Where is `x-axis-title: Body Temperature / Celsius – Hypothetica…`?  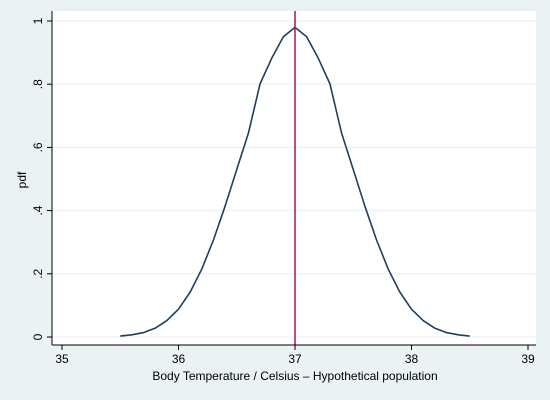
x-axis-title: Body Temperature / Celsius – Hypothetica… is located at coordinates (294, 376).